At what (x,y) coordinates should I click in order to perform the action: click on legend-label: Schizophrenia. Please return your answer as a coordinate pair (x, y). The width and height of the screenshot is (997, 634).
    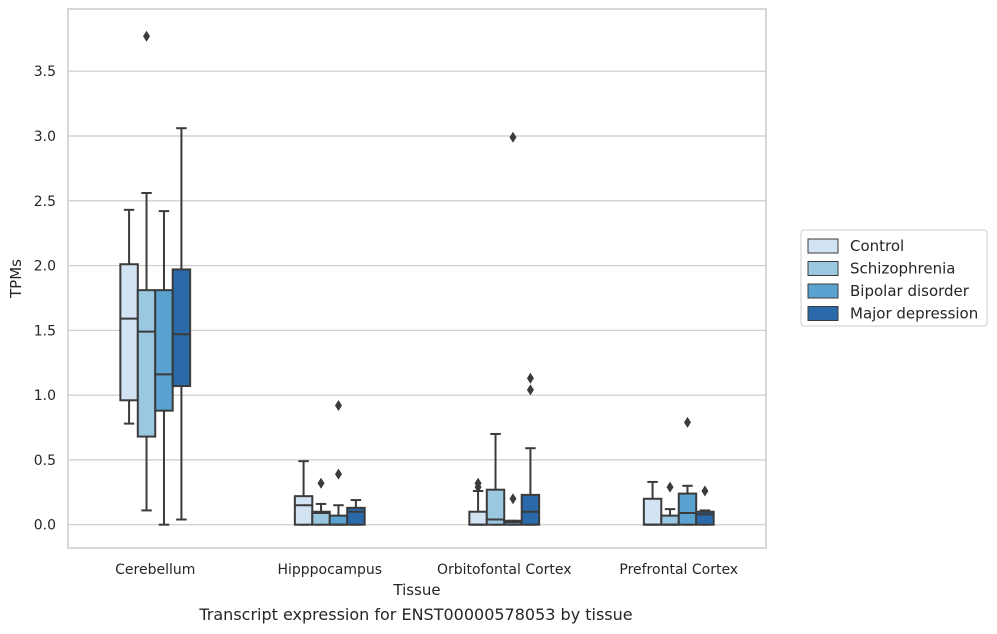
    Looking at the image, I should click on (902, 269).